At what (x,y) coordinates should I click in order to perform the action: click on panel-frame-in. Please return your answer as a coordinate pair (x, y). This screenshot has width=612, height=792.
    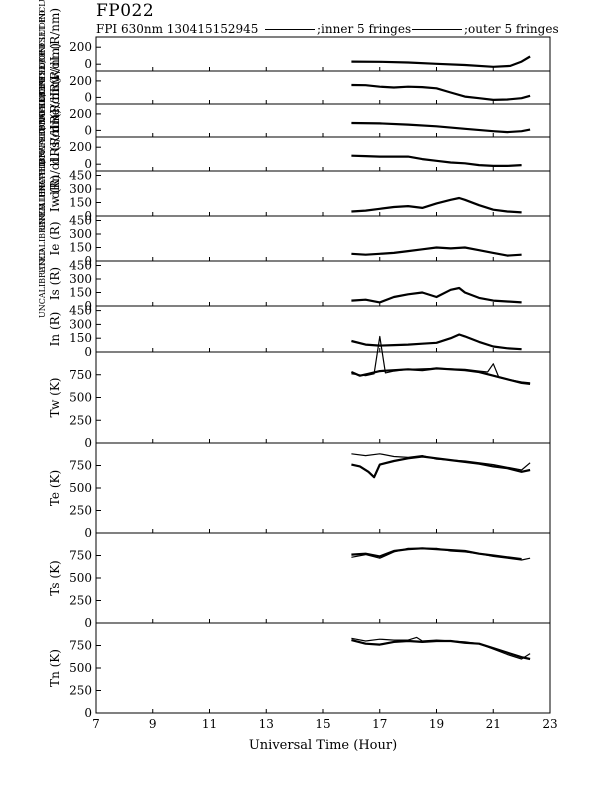
    Looking at the image, I should click on (323, 329).